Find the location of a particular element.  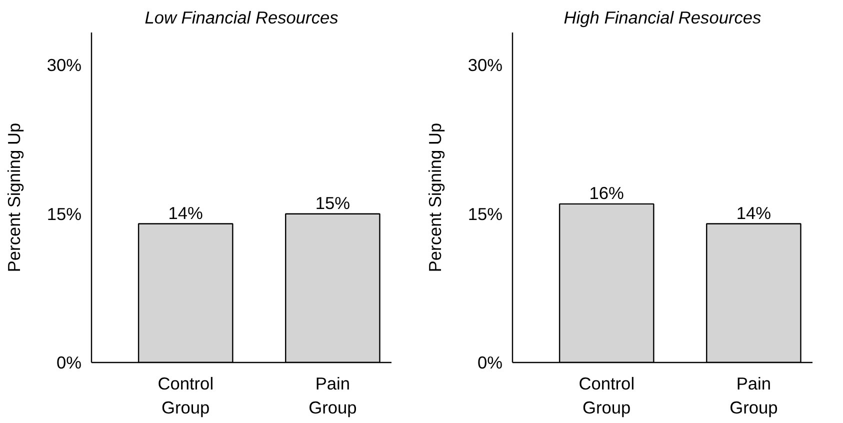

chart-title: High Financial Resources is located at coordinates (663, 18).